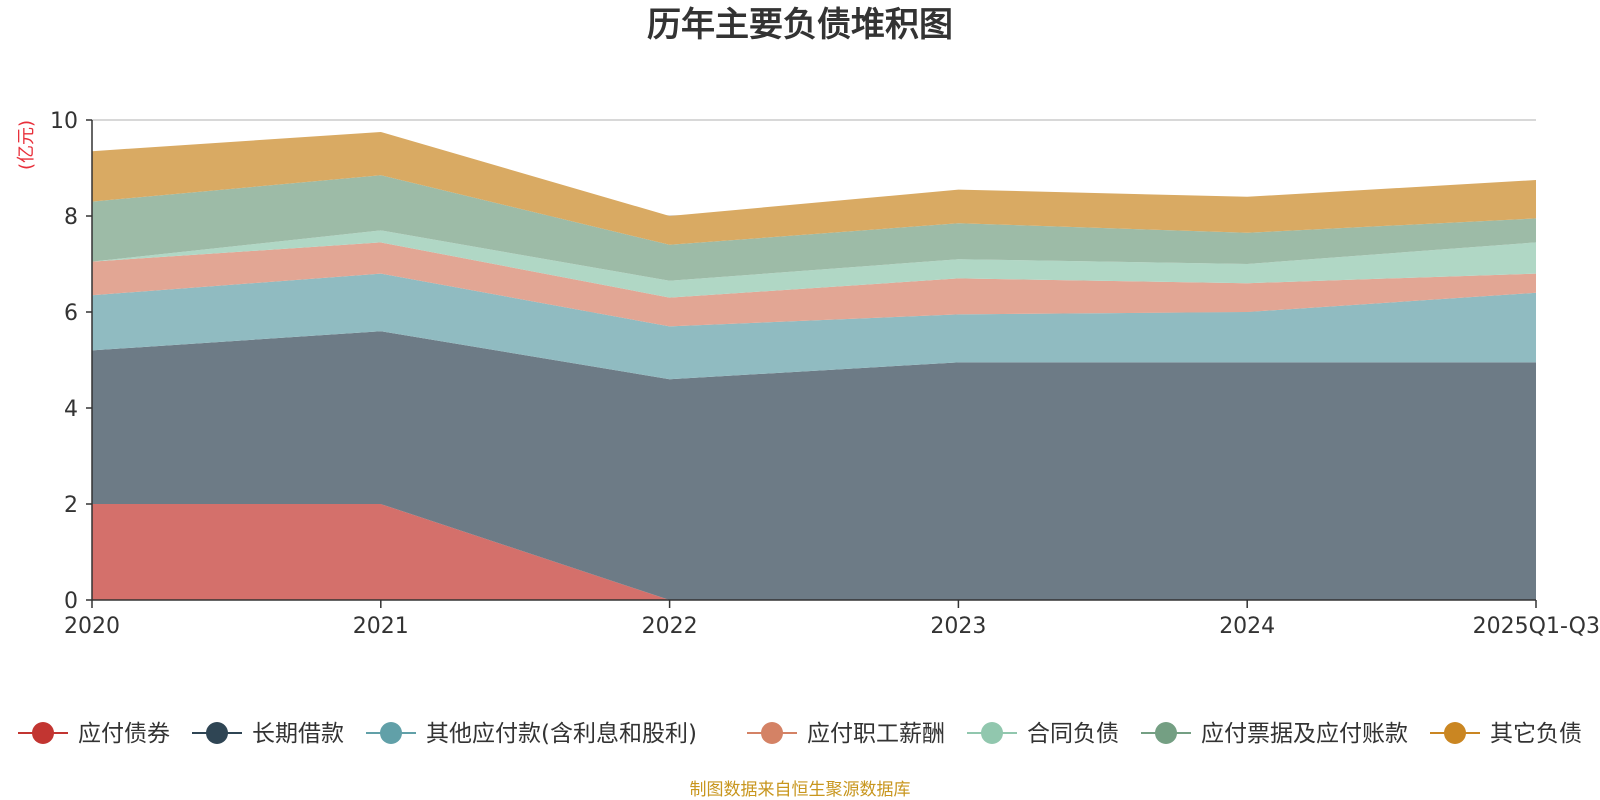 This screenshot has width=1600, height=800. I want to click on x-tick-label: 2025Q1-Q3, so click(1536, 626).